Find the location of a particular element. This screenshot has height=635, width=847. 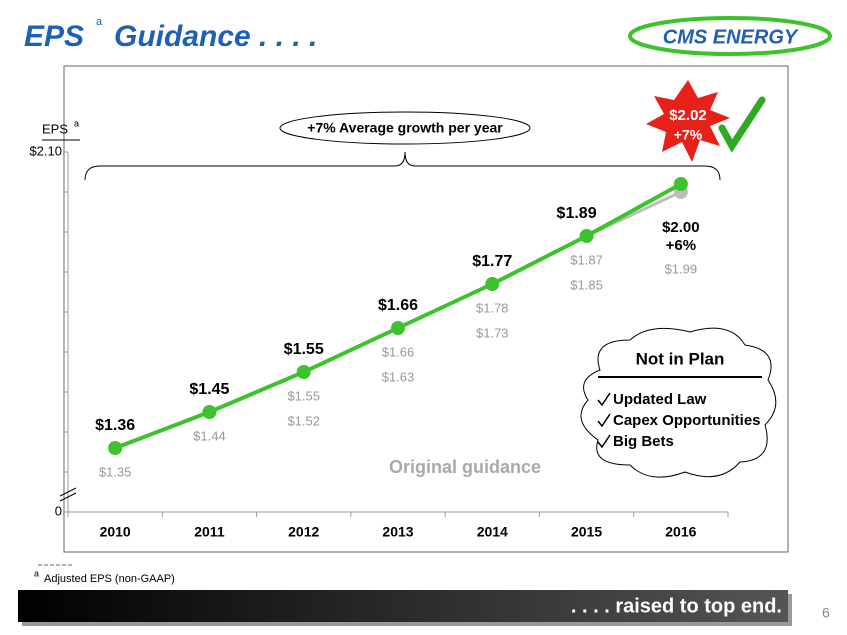

original-guidance: $1.52 is located at coordinates (303, 420).